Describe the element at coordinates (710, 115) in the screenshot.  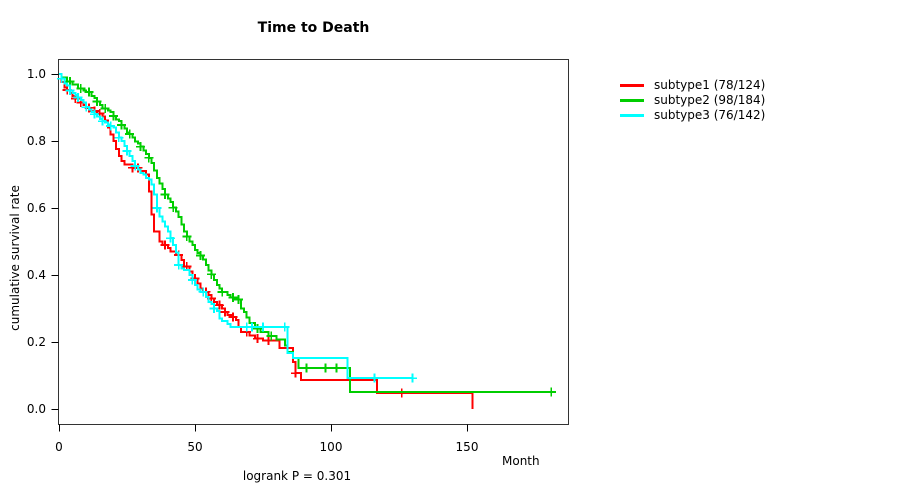
I see `legend-label-subtype3: subtype3 (76/142)` at that location.